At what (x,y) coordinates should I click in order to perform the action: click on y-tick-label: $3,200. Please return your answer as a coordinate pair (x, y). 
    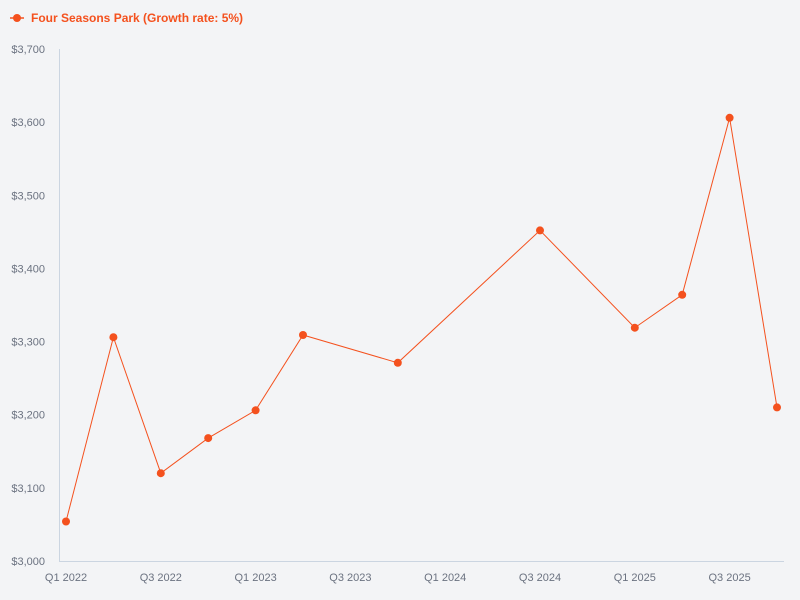
    Looking at the image, I should click on (28, 416).